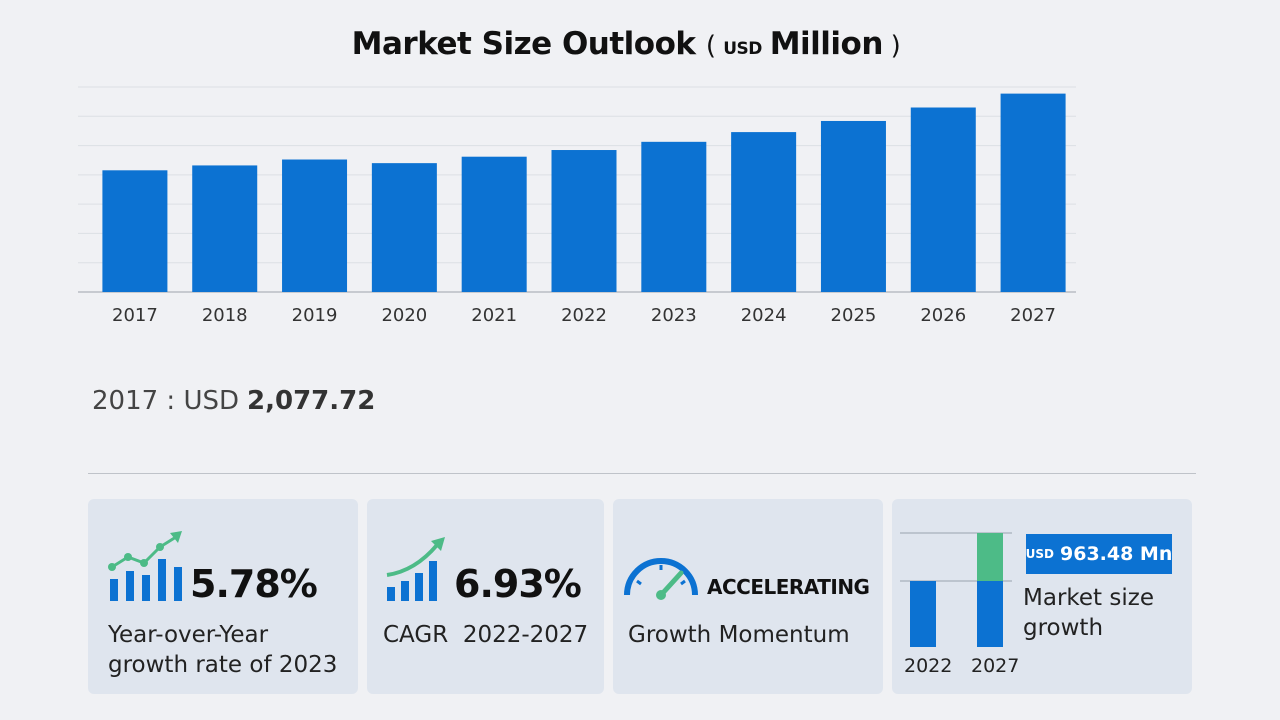 This screenshot has height=720, width=1280. What do you see at coordinates (943, 315) in the screenshot?
I see `x-tick-label-2026: 2026` at bounding box center [943, 315].